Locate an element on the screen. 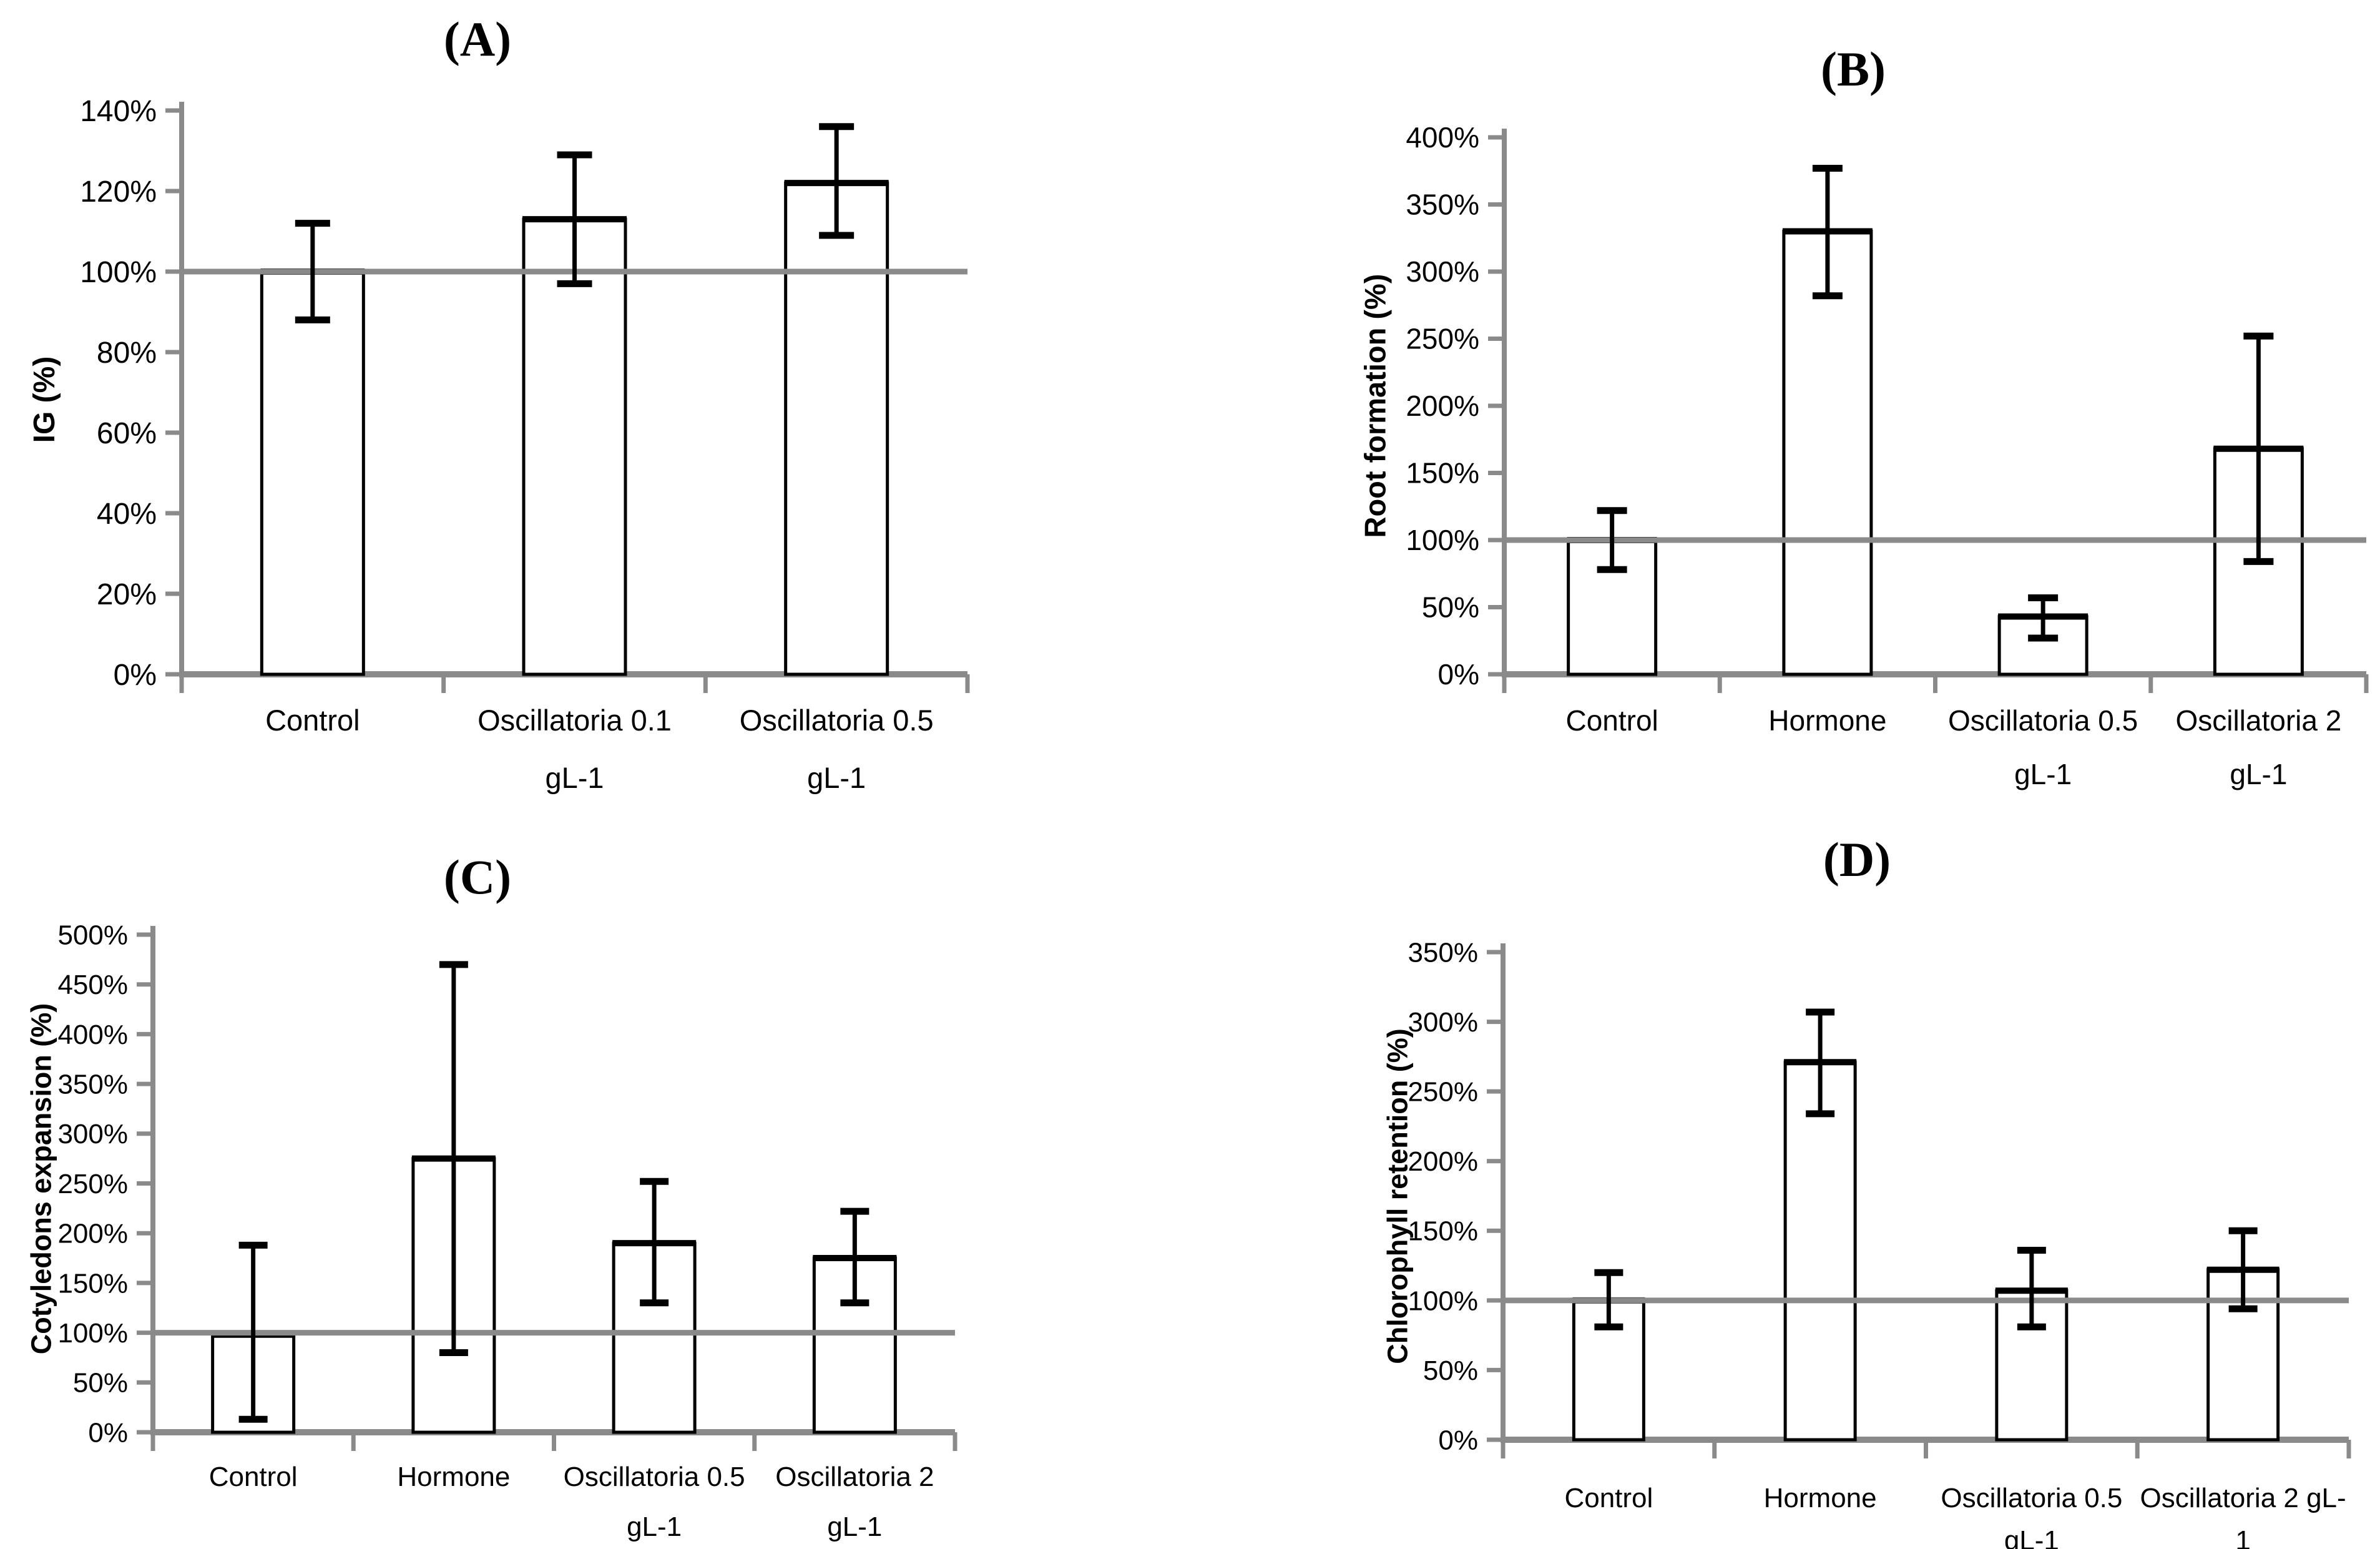 This screenshot has width=2380, height=1549. bar-control is located at coordinates (312, 473).